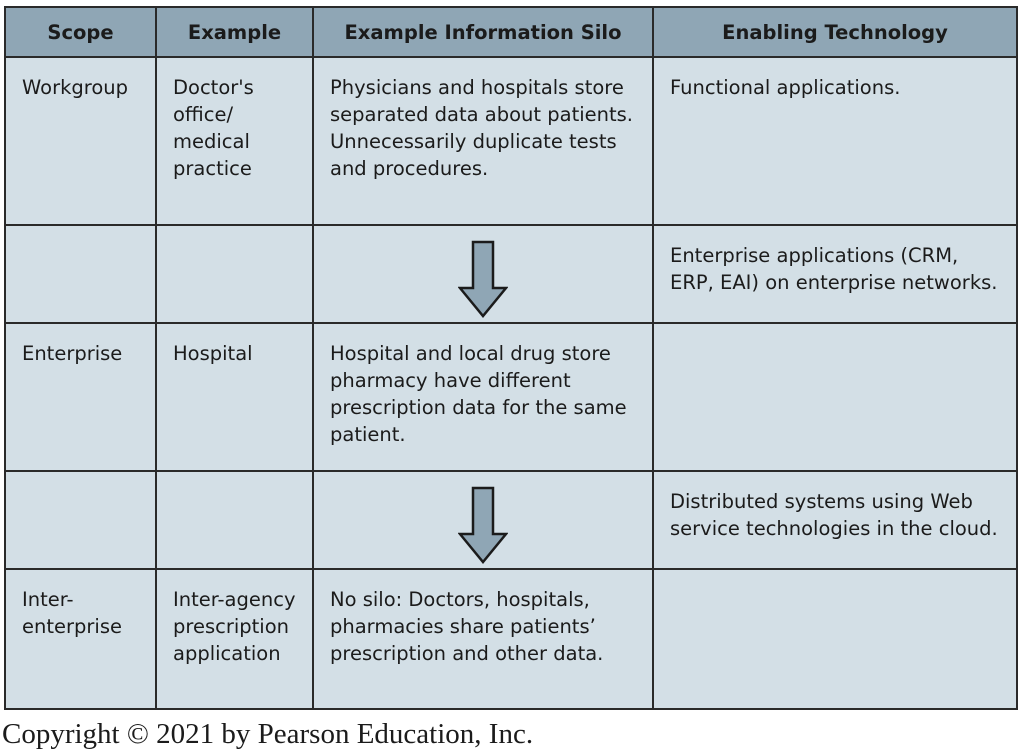  Describe the element at coordinates (483, 32) in the screenshot. I see `header-information-silo: Example Information Silo` at that location.